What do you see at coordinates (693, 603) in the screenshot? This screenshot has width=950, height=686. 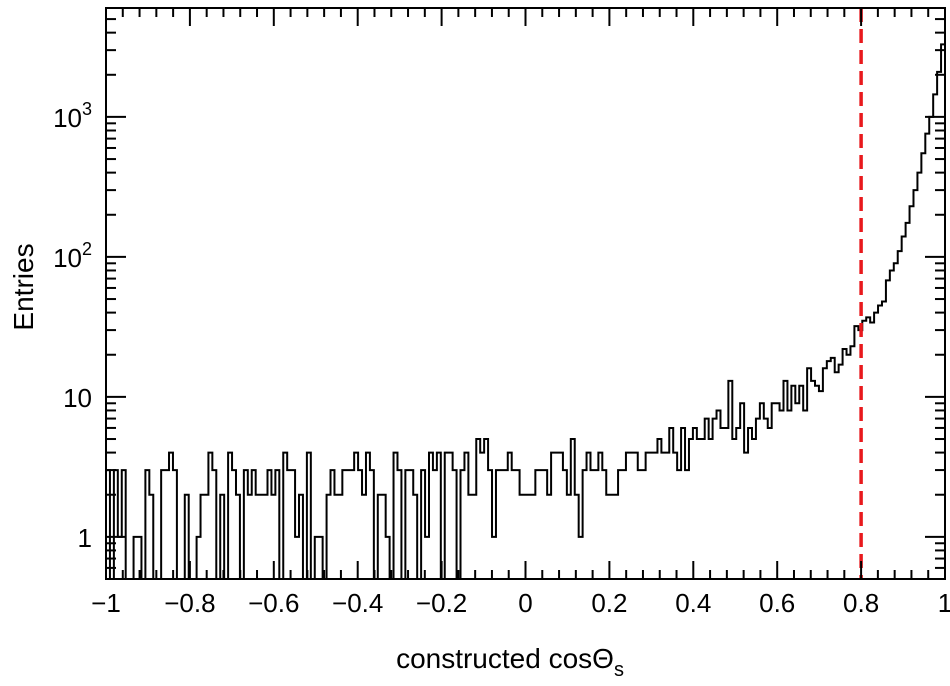 I see `x-tick-label: 0.4` at bounding box center [693, 603].